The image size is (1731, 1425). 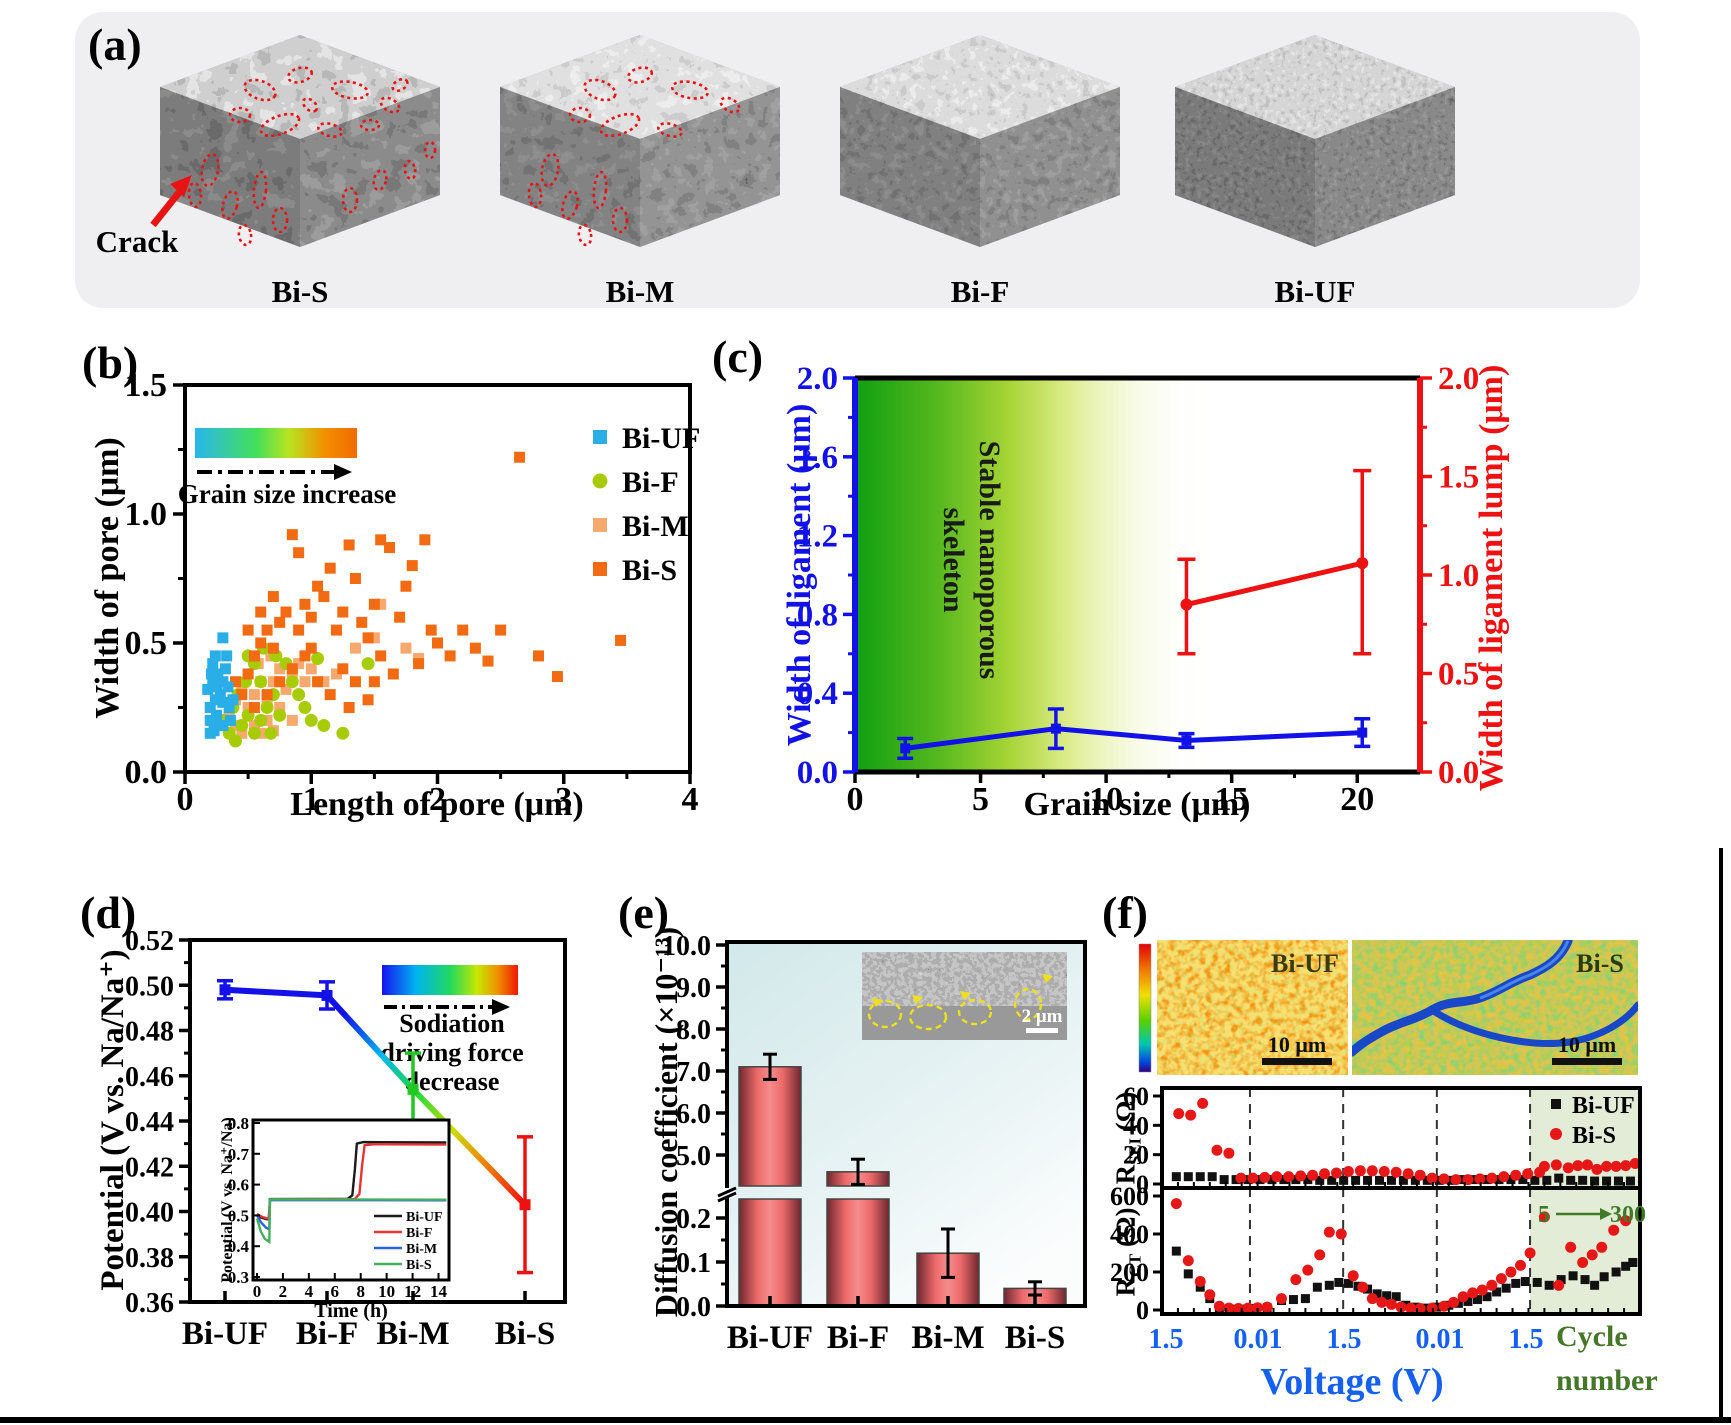 I want to click on panel-c-ylabel-right: Width of ligament lump (μm), so click(x=1491, y=578).